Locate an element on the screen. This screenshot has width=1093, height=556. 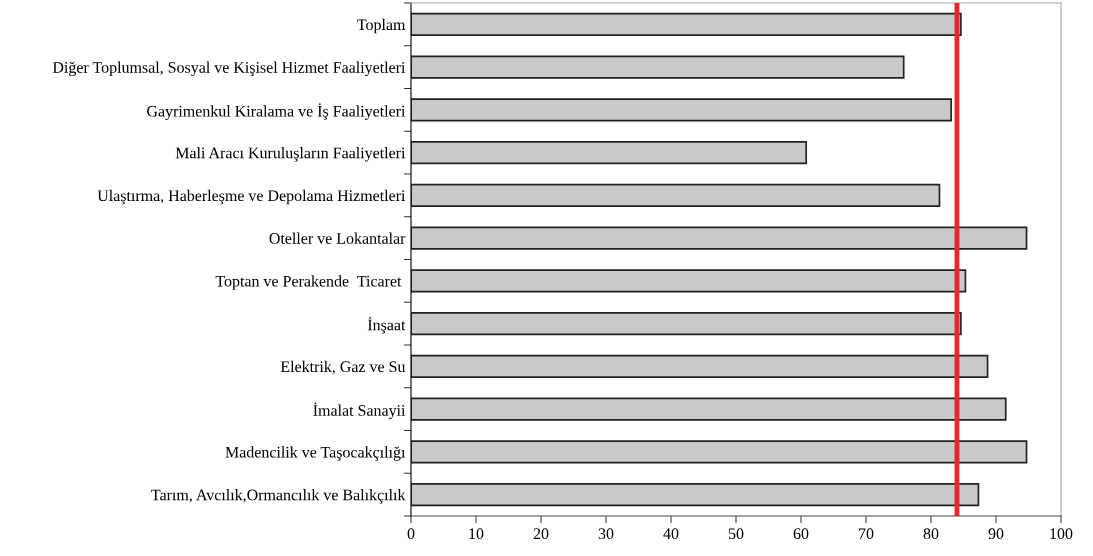
y-tick-label: Elektrik, Gaz ve Su is located at coordinates (343, 367).